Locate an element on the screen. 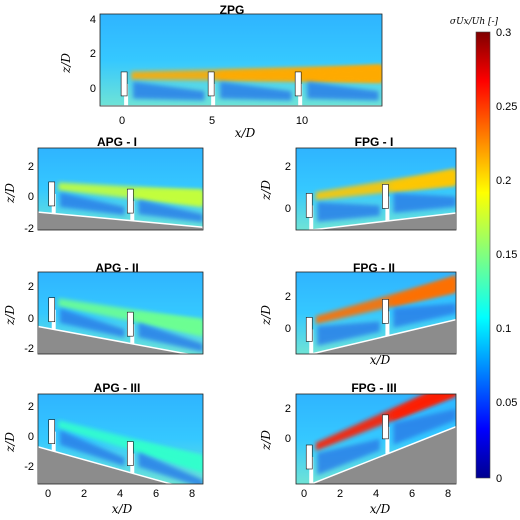 This screenshot has height=520, width=520. apg-iii-xtick-3: 6 is located at coordinates (156, 494).